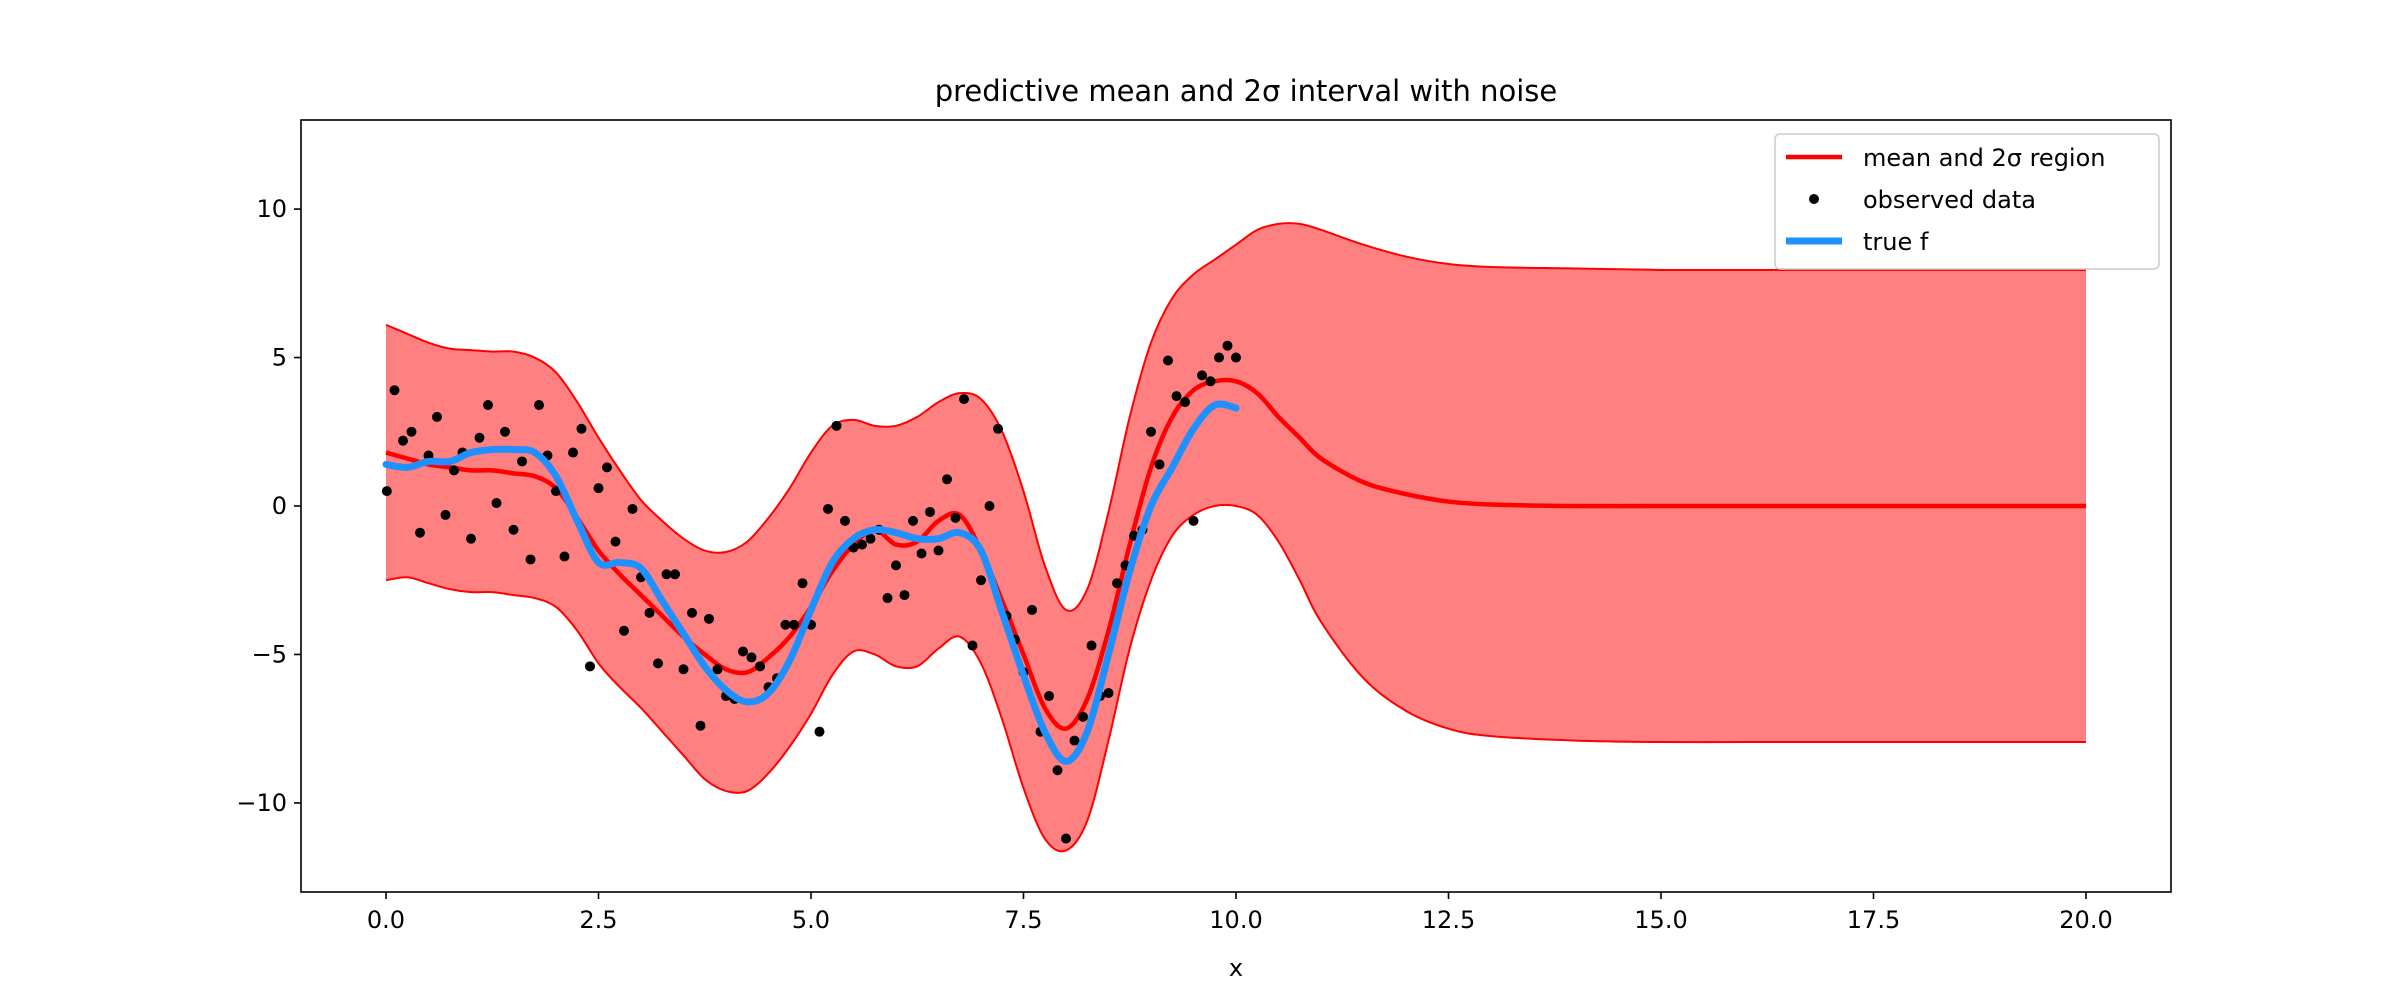 The image size is (2400, 1000). What do you see at coordinates (261, 803) in the screenshot?
I see `y-tick-label: −10` at bounding box center [261, 803].